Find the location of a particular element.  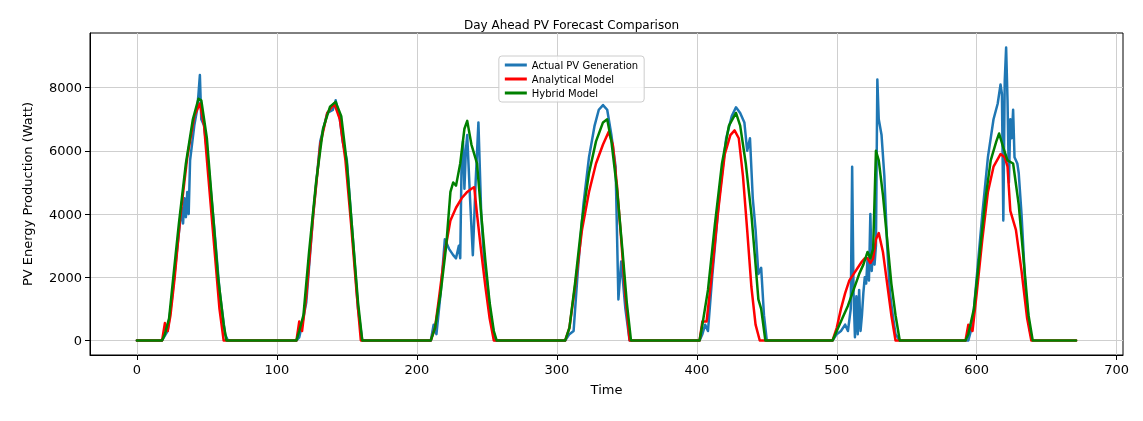

y-tick-label: 4000 is located at coordinates (65, 214).